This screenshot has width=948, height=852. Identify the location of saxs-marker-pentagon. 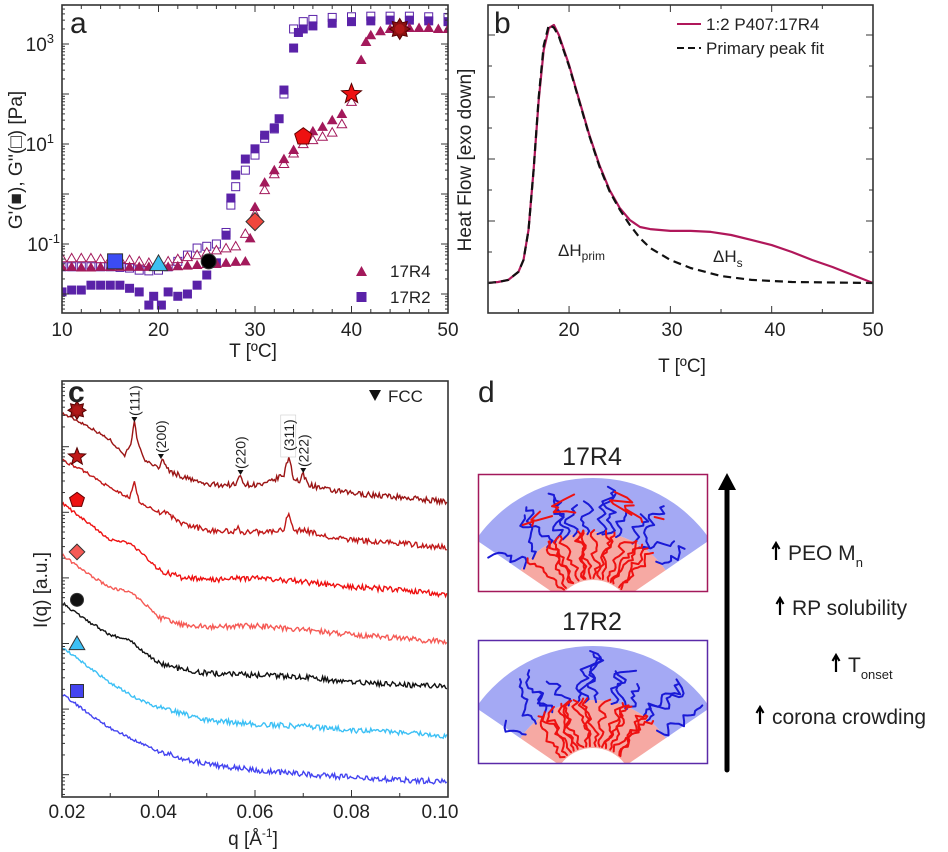
(77, 499).